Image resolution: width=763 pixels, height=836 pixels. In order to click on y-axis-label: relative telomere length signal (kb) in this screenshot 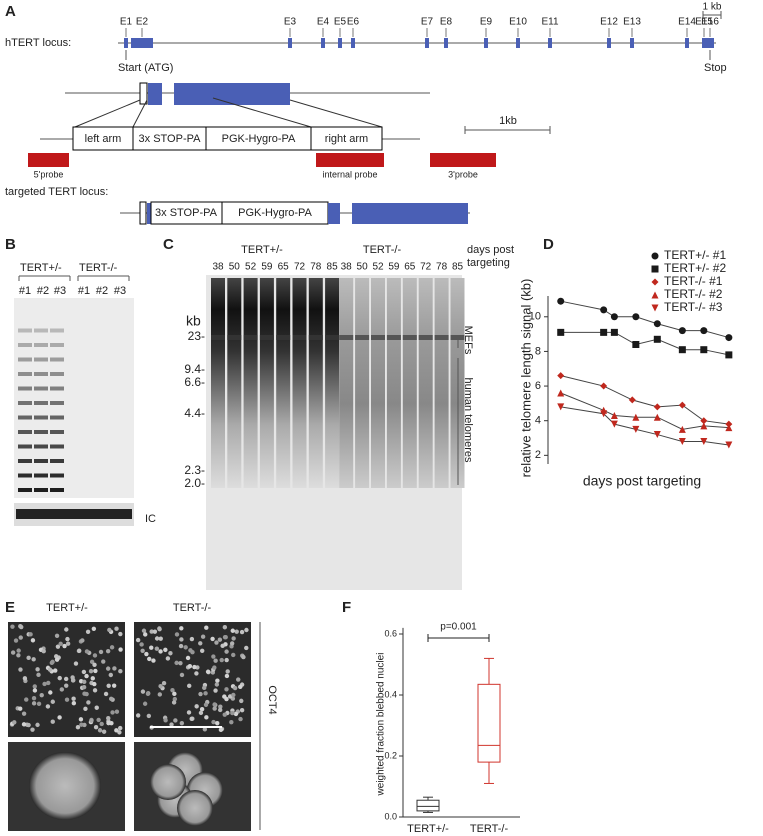, I will do `click(525, 378)`.